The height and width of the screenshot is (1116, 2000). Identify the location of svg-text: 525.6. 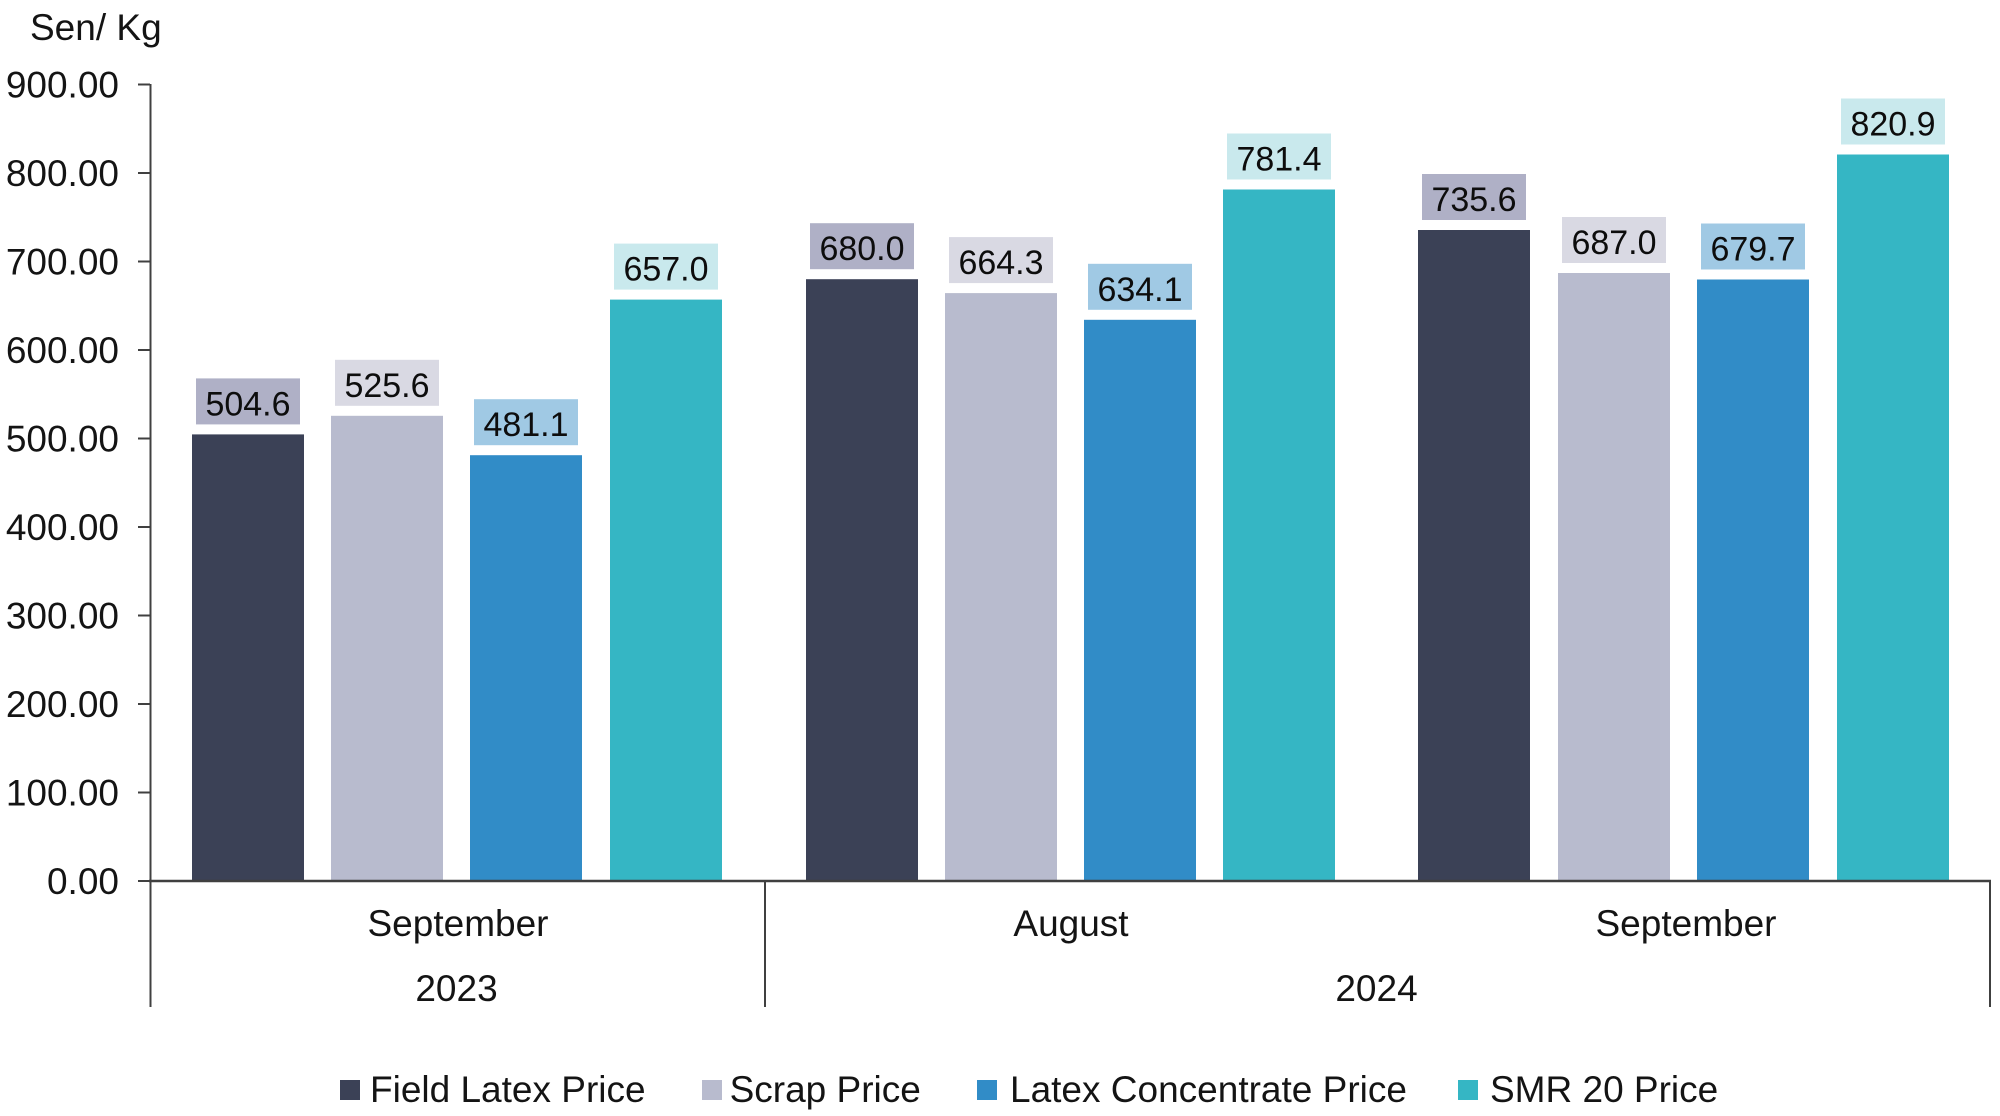
(386, 386).